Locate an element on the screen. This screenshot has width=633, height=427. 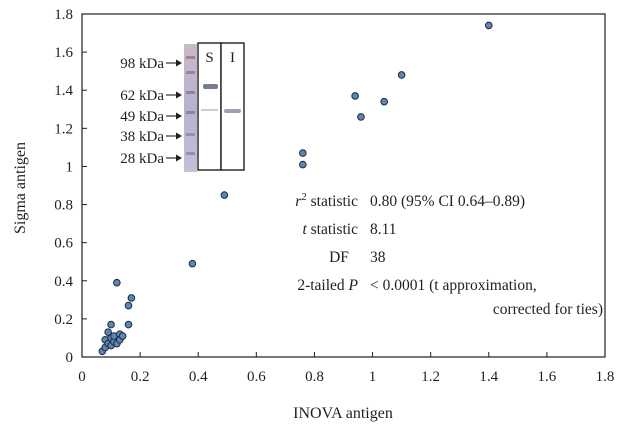
western-blot-inset: S I 98 kDa 62 kDa 49 kDa 38 kDa 28 kDa is located at coordinates (182, 107).